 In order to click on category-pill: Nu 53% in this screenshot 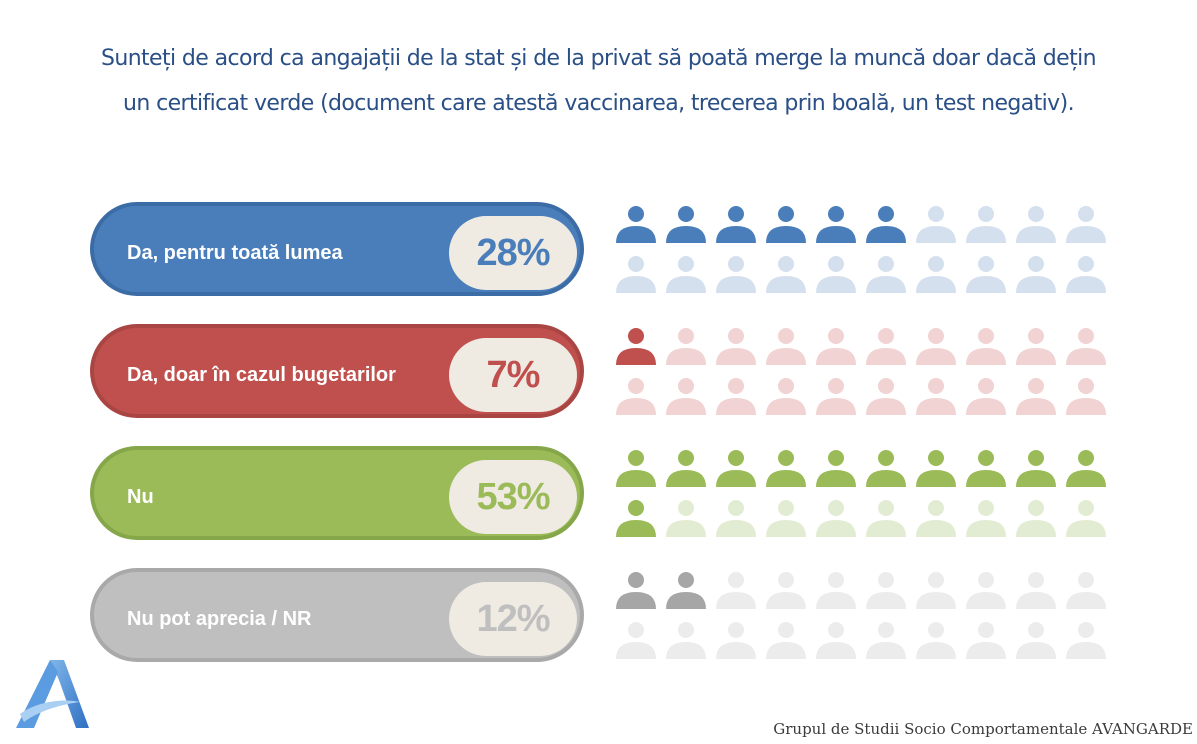, I will do `click(337, 493)`.